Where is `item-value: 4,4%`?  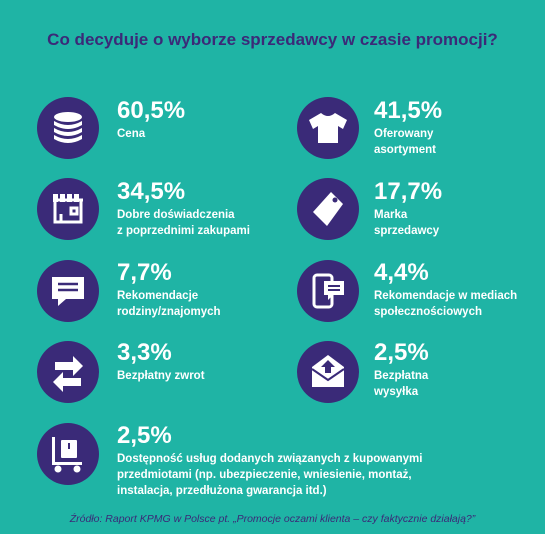
item-value: 4,4% is located at coordinates (401, 272).